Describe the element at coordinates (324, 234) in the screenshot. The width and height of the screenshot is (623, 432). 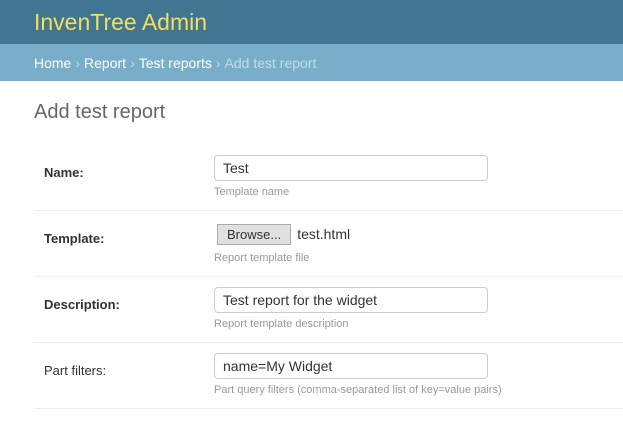
I see `template-filename: test.html` at that location.